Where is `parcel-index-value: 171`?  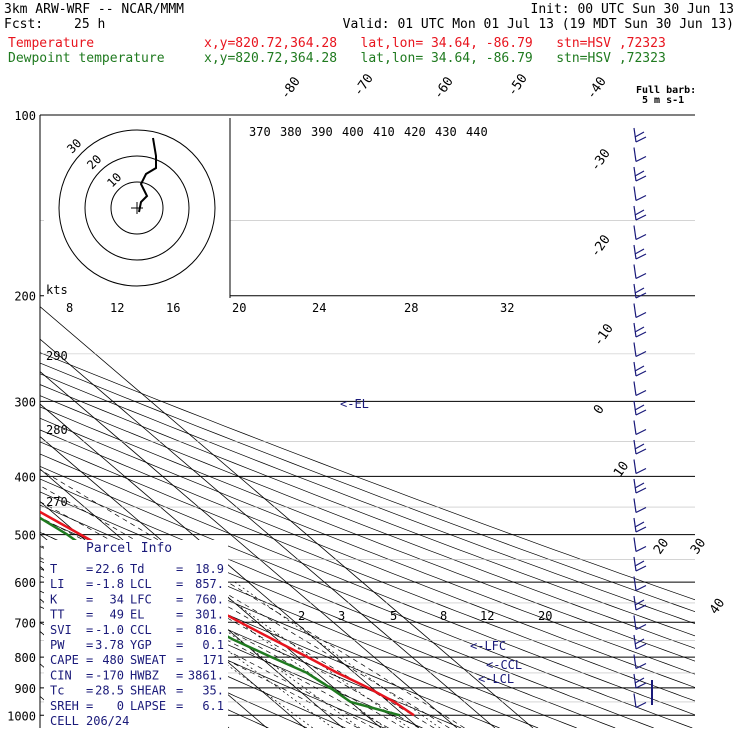 parcel-index-value: 171 is located at coordinates (213, 660).